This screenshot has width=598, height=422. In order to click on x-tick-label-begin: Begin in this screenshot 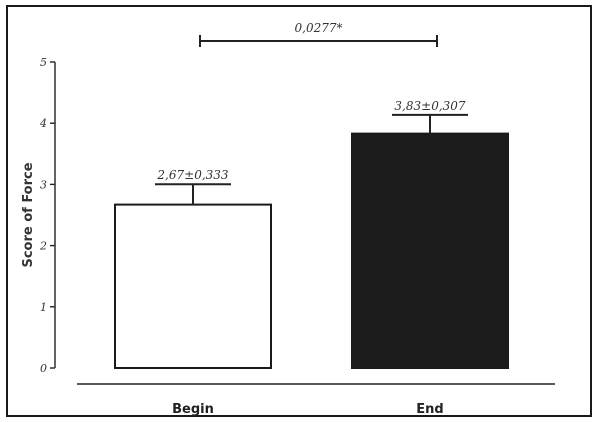, I will do `click(193, 409)`.